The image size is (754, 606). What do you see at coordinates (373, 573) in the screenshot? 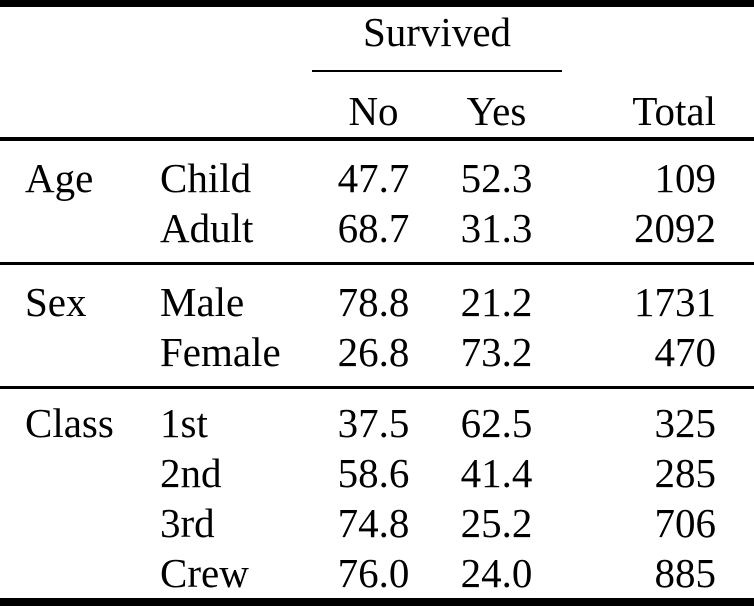
I see `no-value-cell: 76.0` at bounding box center [373, 573].